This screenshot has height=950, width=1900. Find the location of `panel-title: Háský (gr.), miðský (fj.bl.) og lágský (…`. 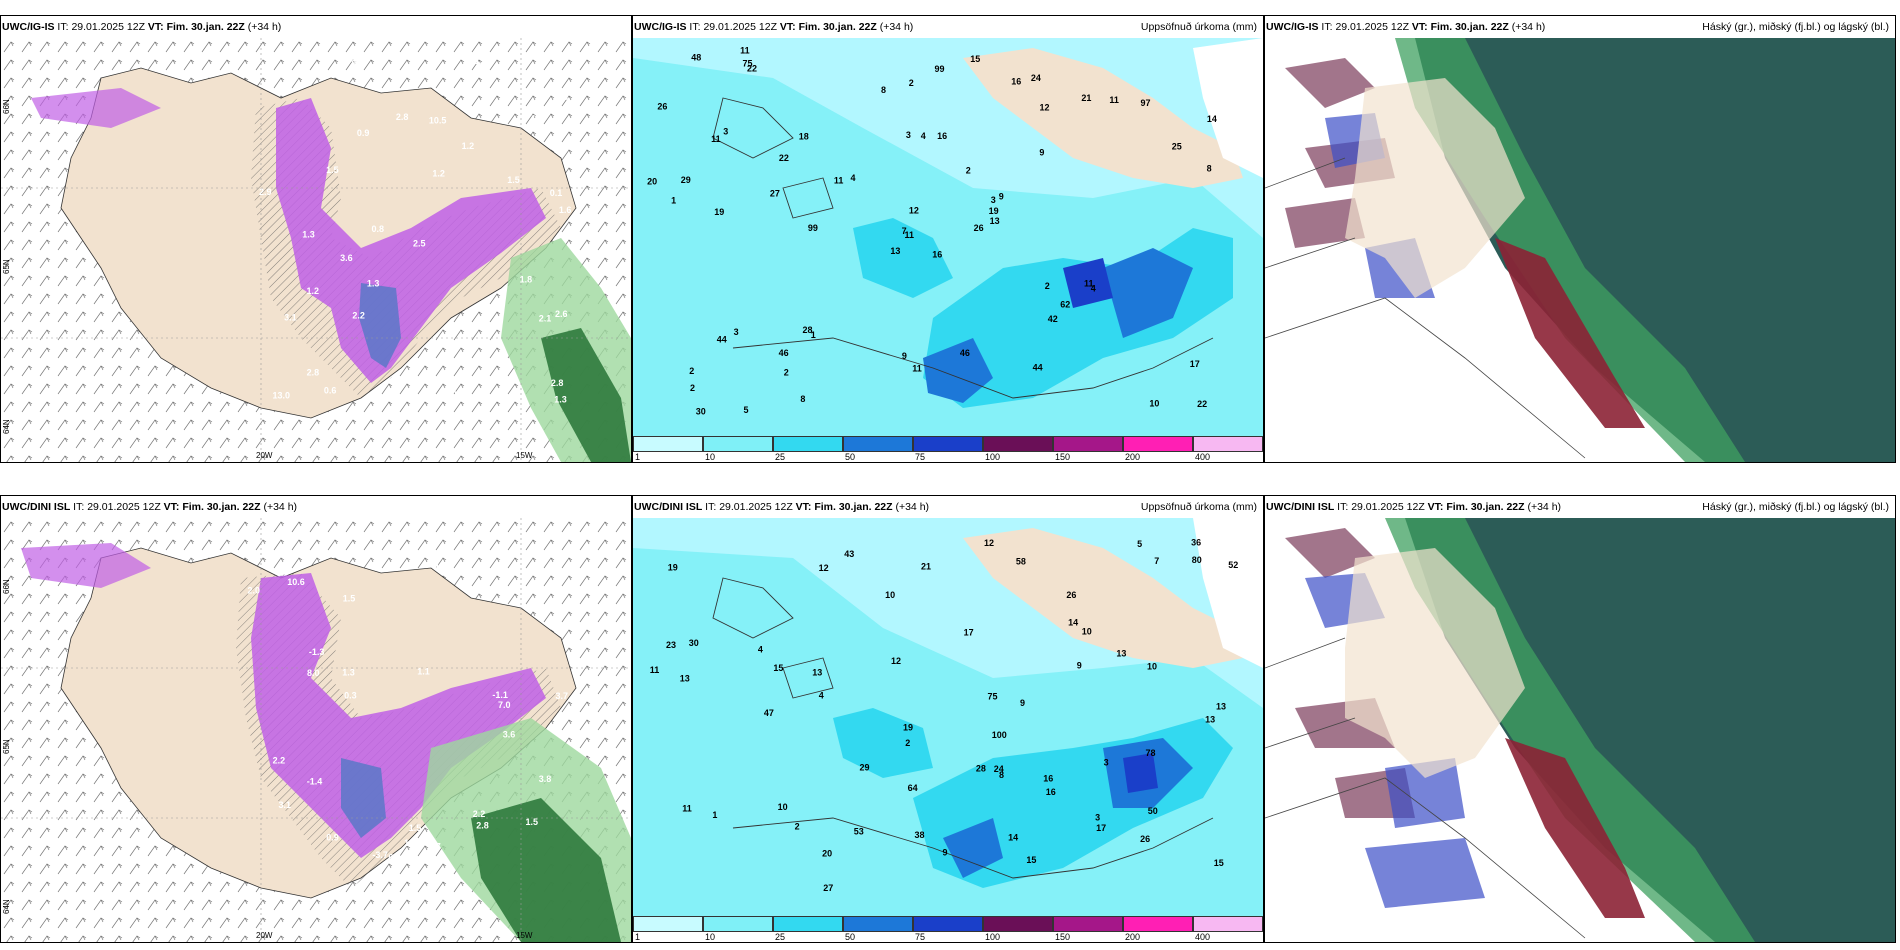

panel-title: Háský (gr.), miðský (fj.bl.) og lágský (… is located at coordinates (1795, 507).